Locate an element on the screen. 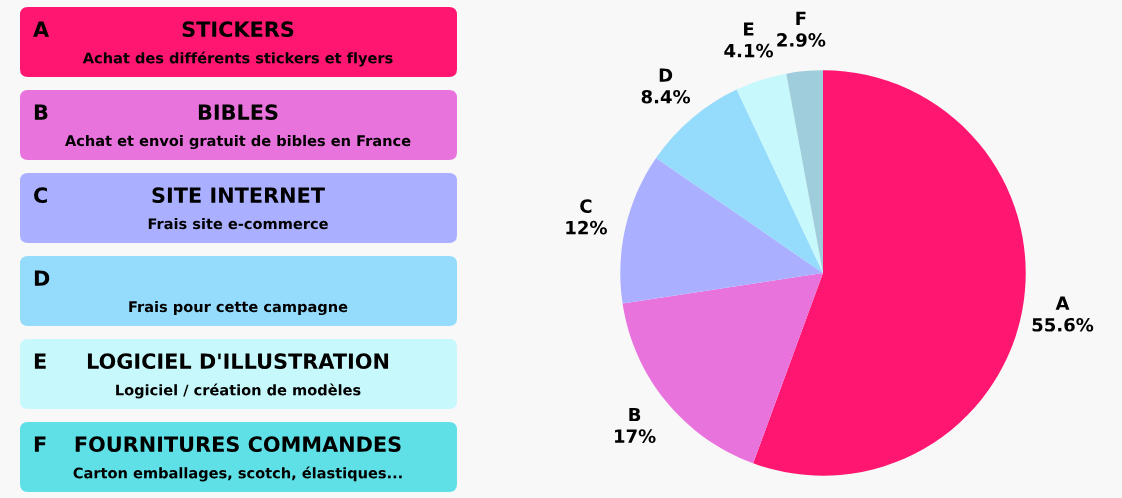 The image size is (1122, 498). text: Frais pour cette campagne is located at coordinates (238, 308).